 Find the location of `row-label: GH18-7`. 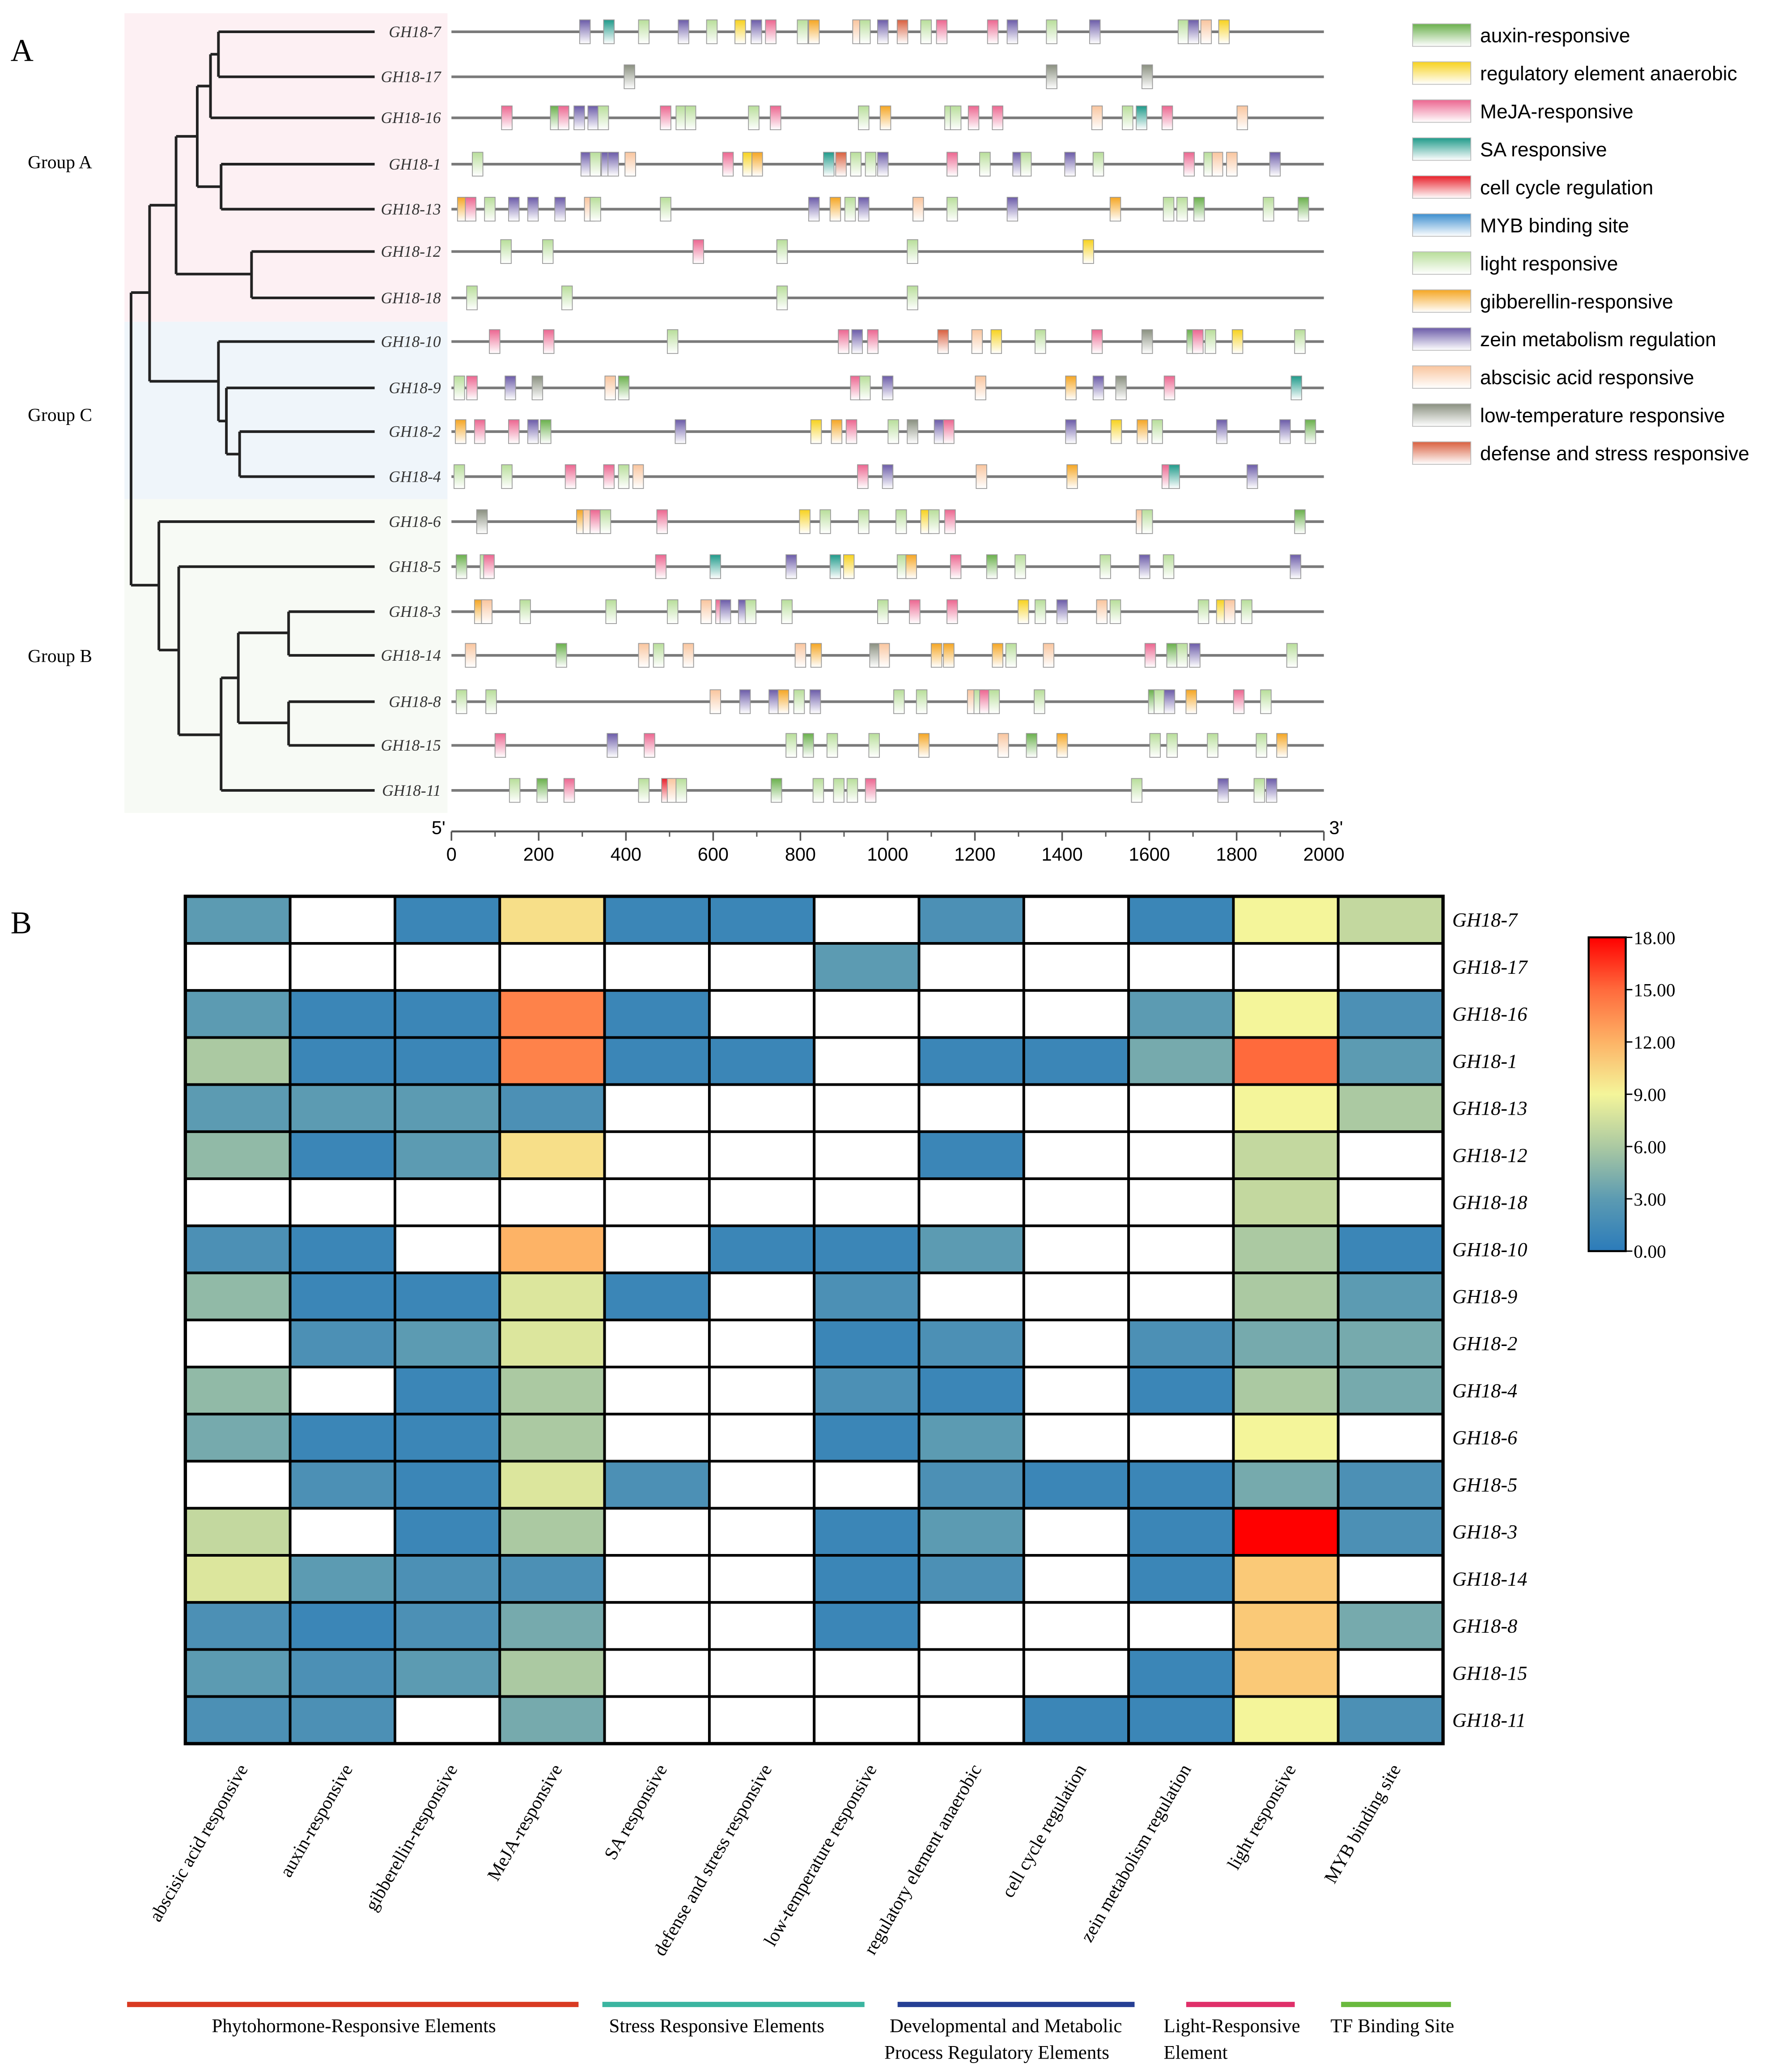

row-label: GH18-7 is located at coordinates (1485, 920).